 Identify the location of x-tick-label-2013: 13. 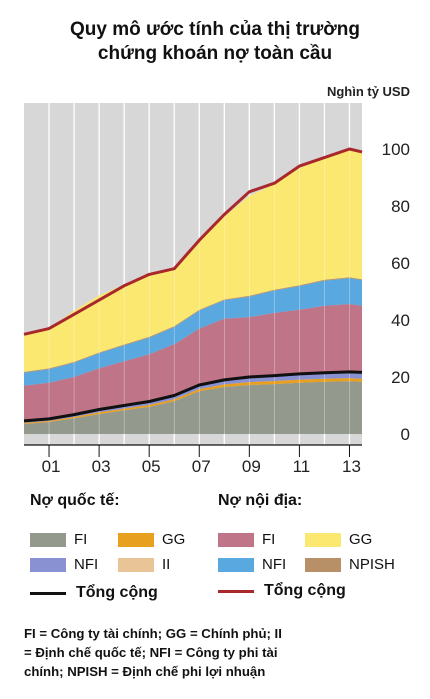
(351, 466).